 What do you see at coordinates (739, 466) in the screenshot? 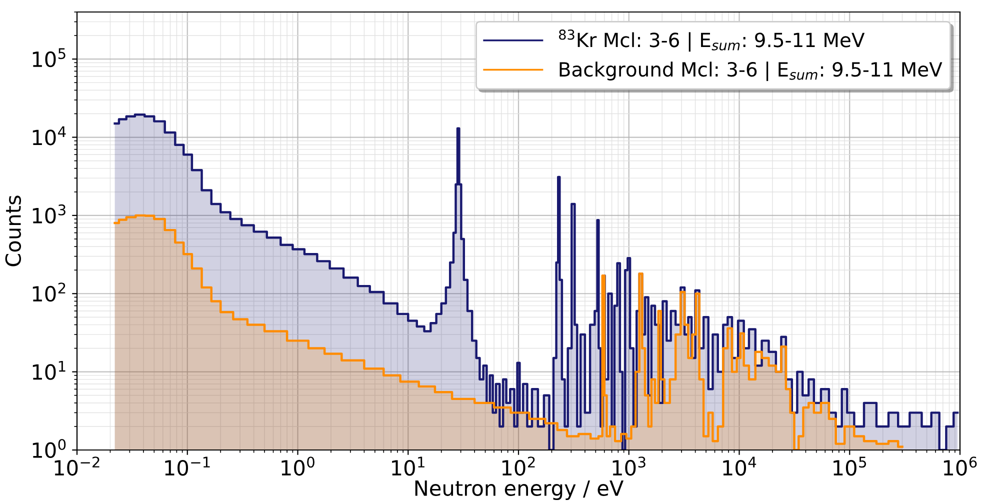
I see `x-tick-label: 10$^{4}$` at bounding box center [739, 466].